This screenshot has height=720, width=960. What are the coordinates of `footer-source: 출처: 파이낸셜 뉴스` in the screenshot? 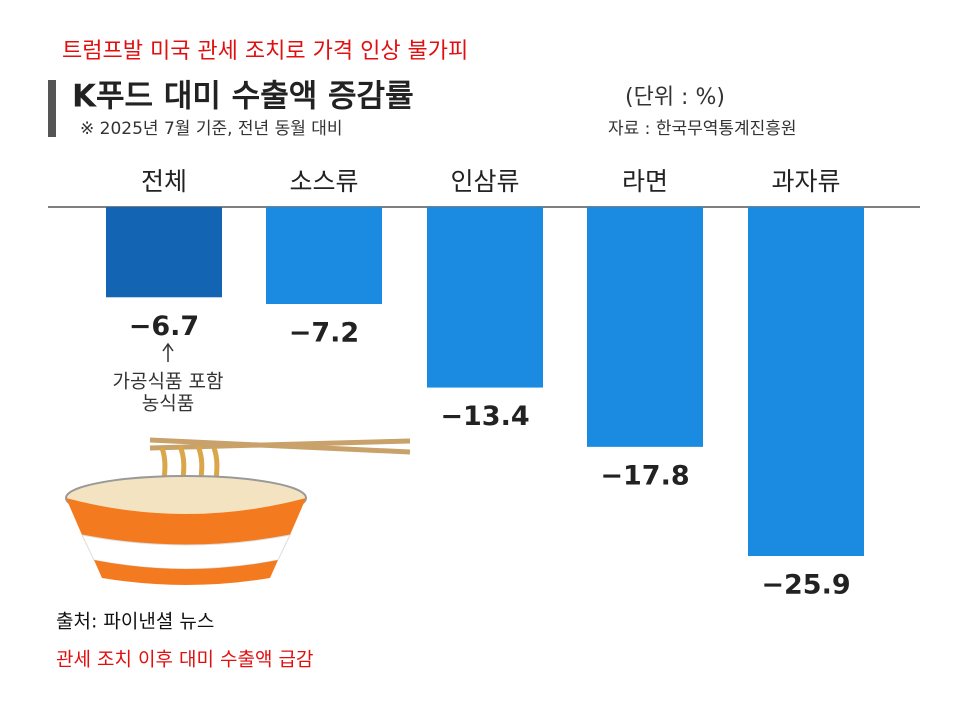 It's located at (135, 622).